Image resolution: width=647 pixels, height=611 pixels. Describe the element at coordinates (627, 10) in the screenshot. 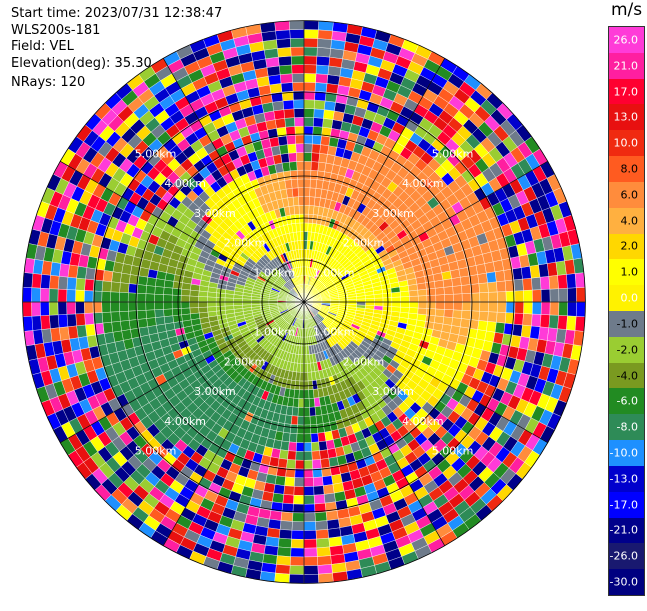

I see `colorbar-unit: m/s` at that location.